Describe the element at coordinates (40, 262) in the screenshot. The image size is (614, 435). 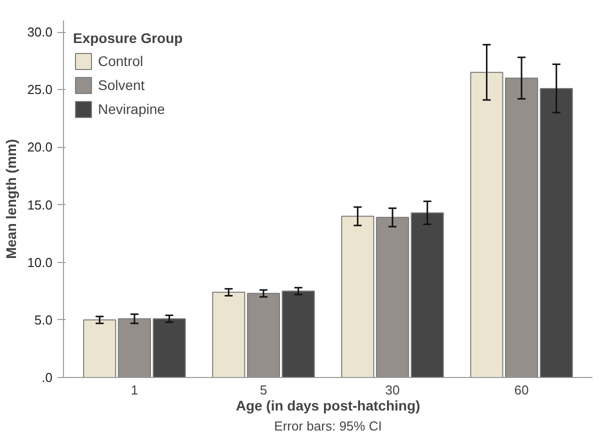
I see `y-tick-label: 10.0` at that location.